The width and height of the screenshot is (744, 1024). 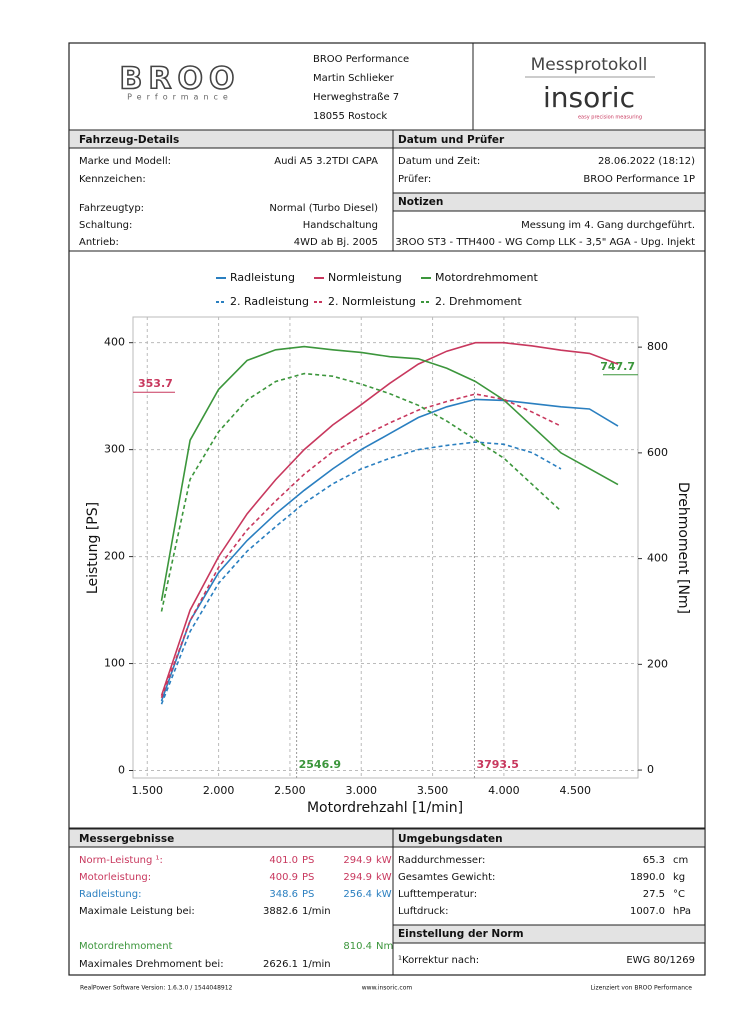 I want to click on value: kg, so click(x=679, y=877).